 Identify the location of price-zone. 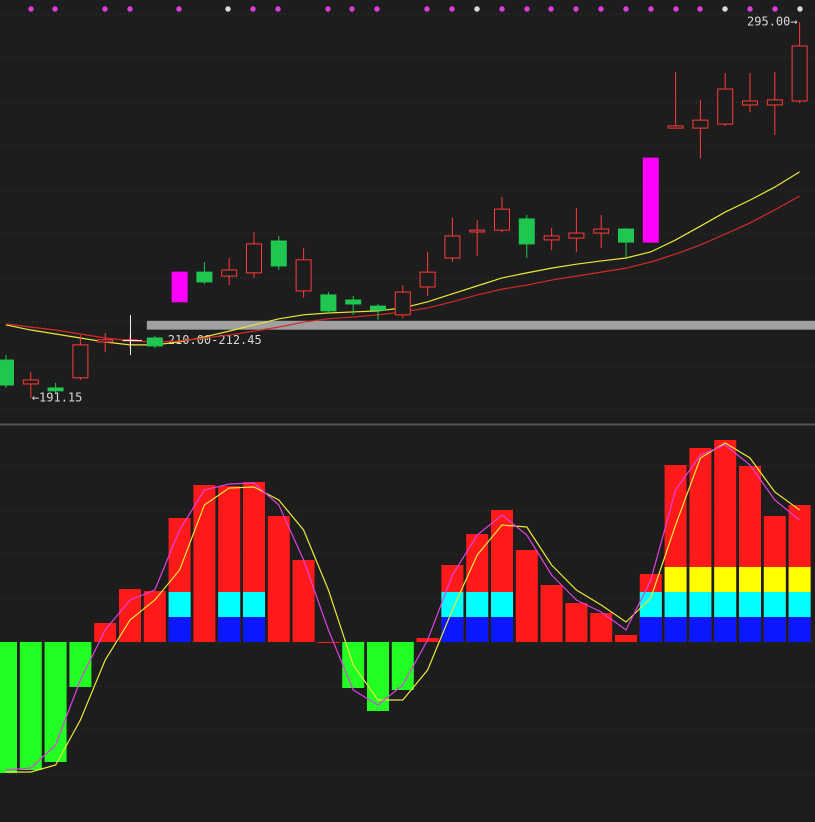
(480, 325).